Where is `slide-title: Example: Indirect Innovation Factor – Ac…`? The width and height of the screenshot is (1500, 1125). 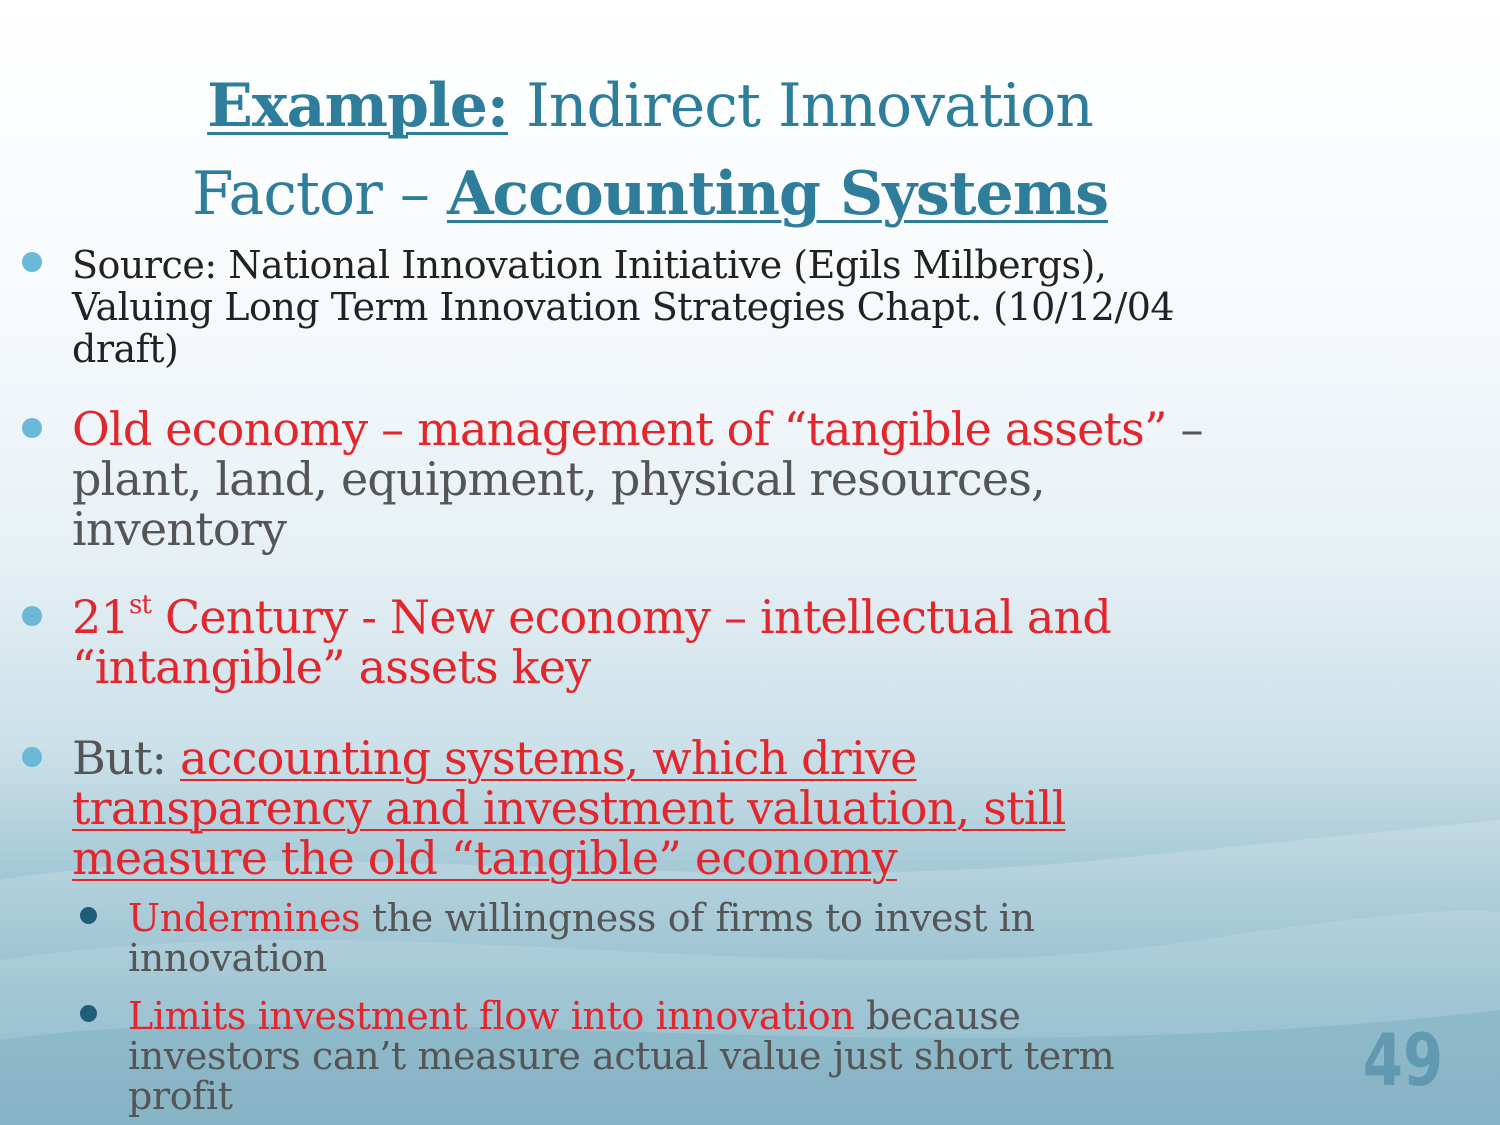
slide-title: Example: Indirect Innovation Factor – Ac… is located at coordinates (650, 150).